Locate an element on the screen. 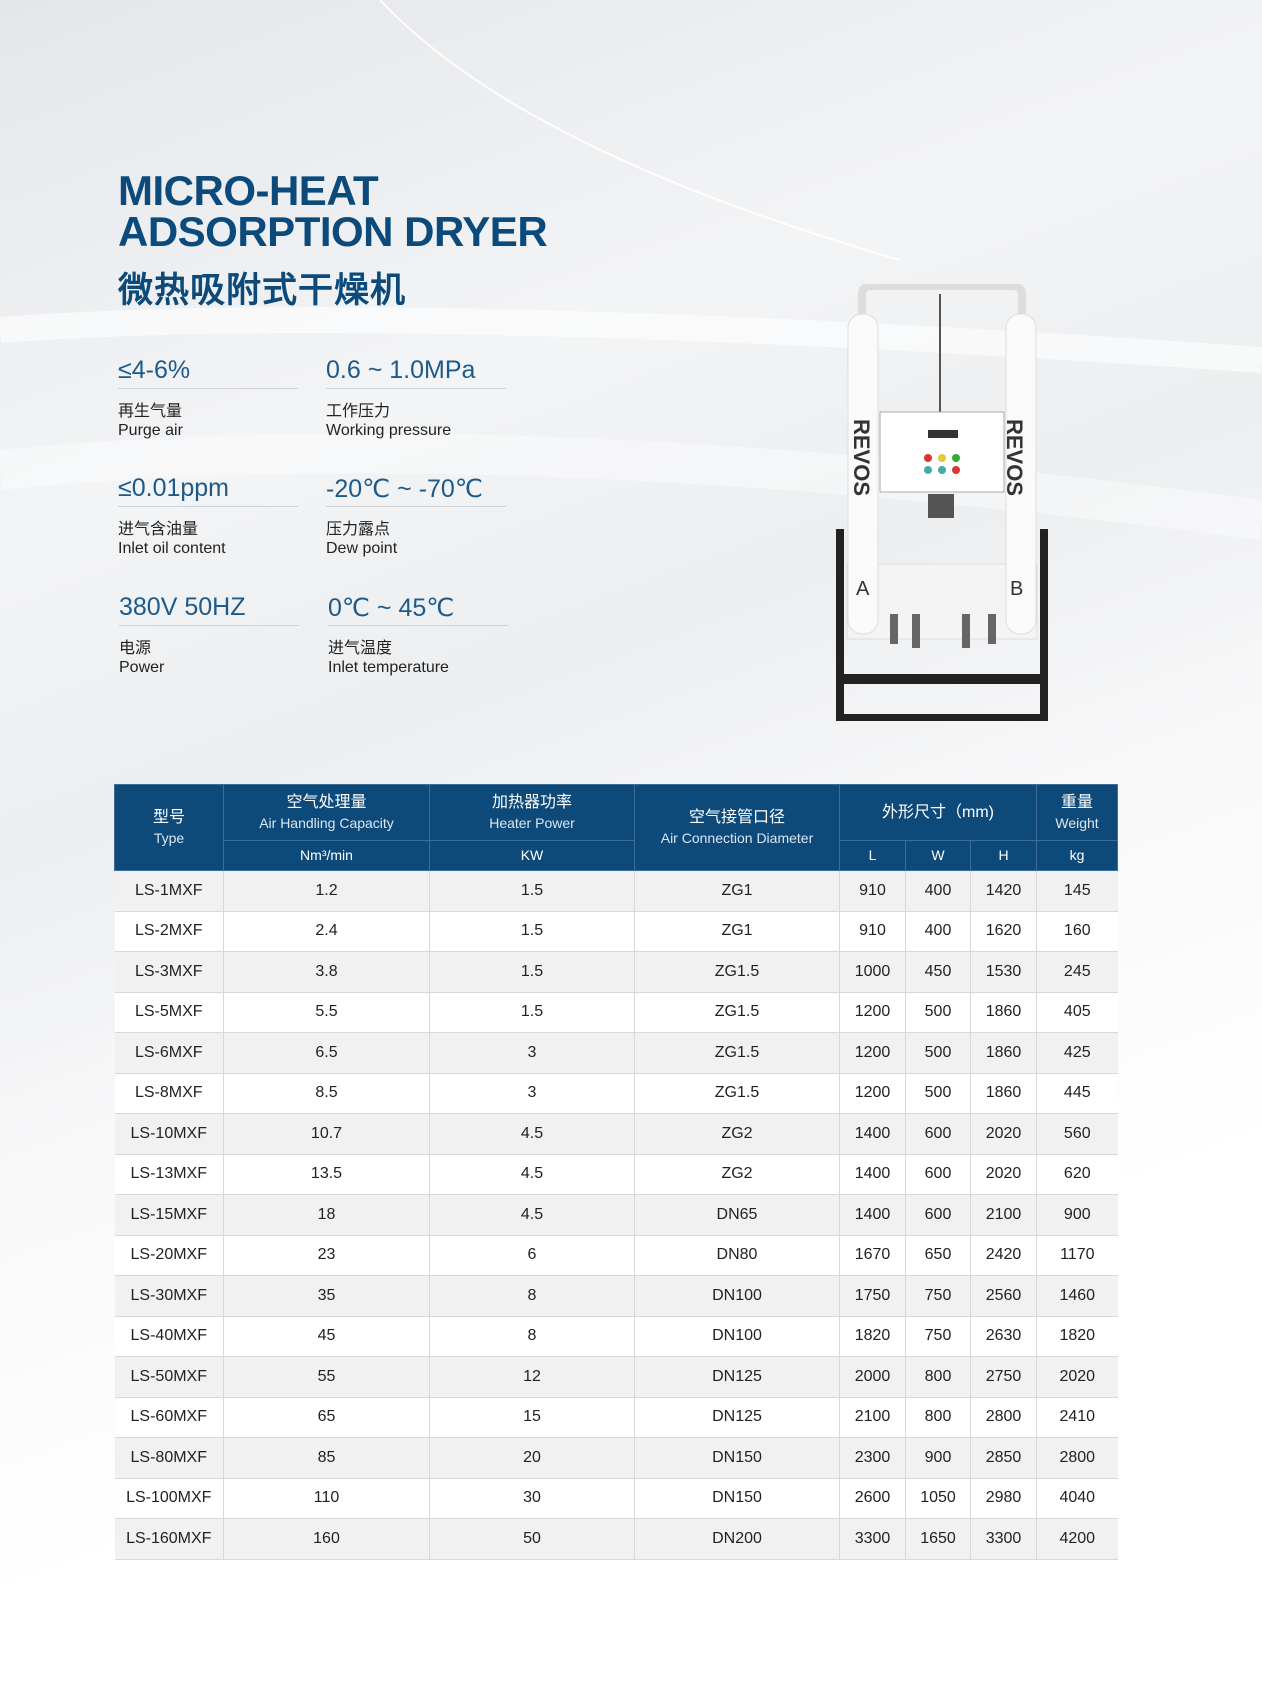 The height and width of the screenshot is (1683, 1262). table-cell: DN125 is located at coordinates (737, 1377).